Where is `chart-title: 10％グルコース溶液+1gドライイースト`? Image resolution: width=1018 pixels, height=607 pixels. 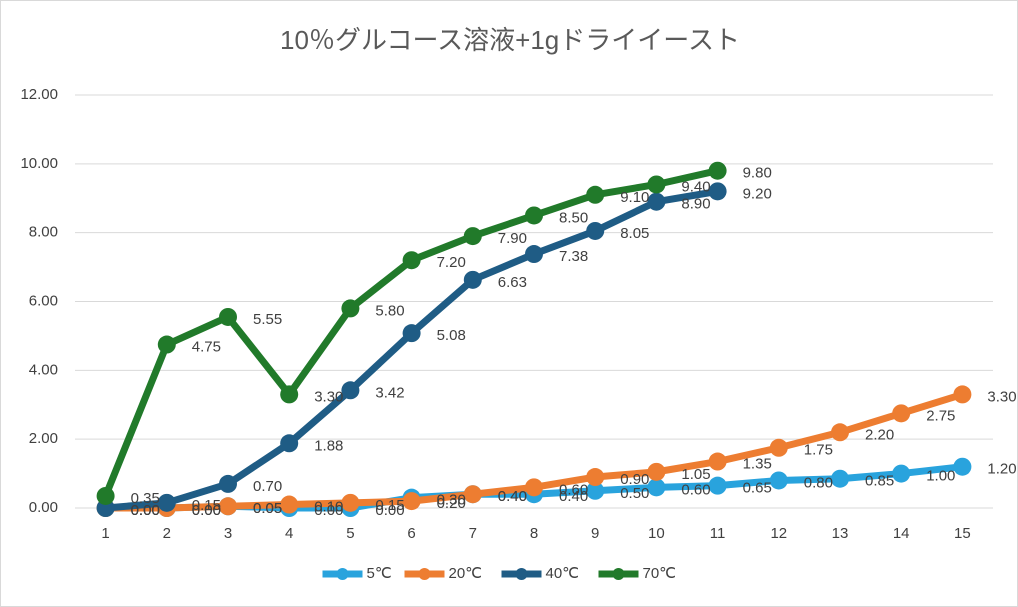 chart-title: 10％グルコース溶液+1gドライイースト is located at coordinates (510, 40).